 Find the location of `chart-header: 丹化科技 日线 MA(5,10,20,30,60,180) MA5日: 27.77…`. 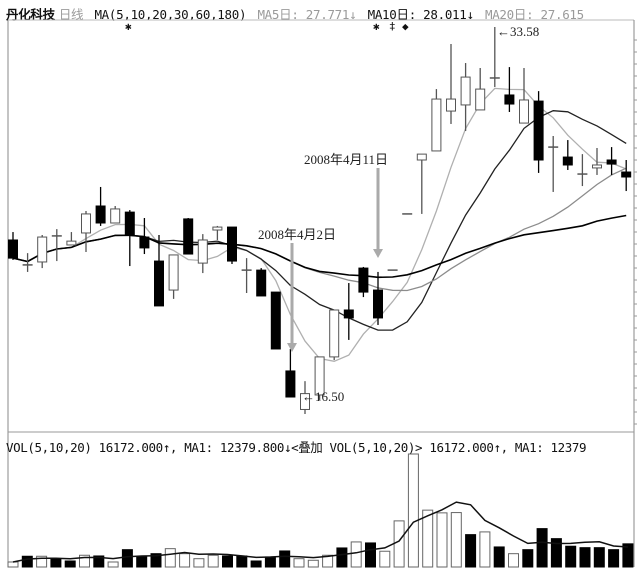

chart-header: 丹化科技 日线 MA(5,10,20,30,60,180) MA5日: 27.77… is located at coordinates (297, 13).